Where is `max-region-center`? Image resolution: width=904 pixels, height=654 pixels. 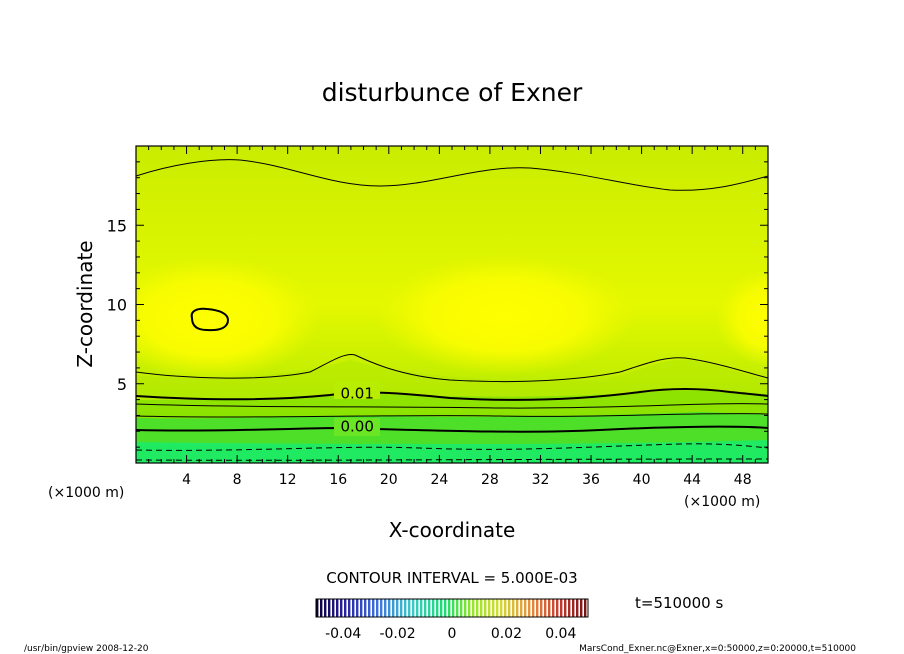
max-region-center is located at coordinates (505, 315).